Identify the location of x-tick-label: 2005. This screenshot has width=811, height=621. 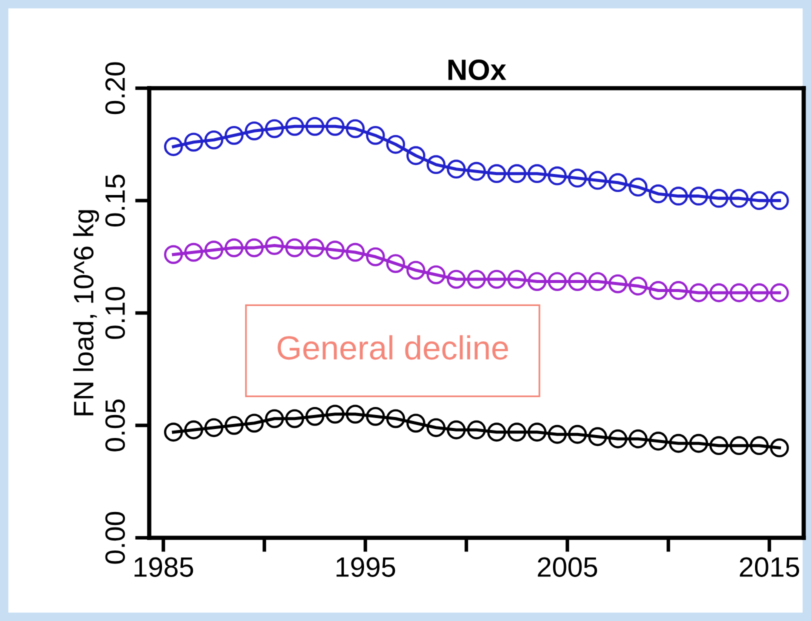
(568, 567).